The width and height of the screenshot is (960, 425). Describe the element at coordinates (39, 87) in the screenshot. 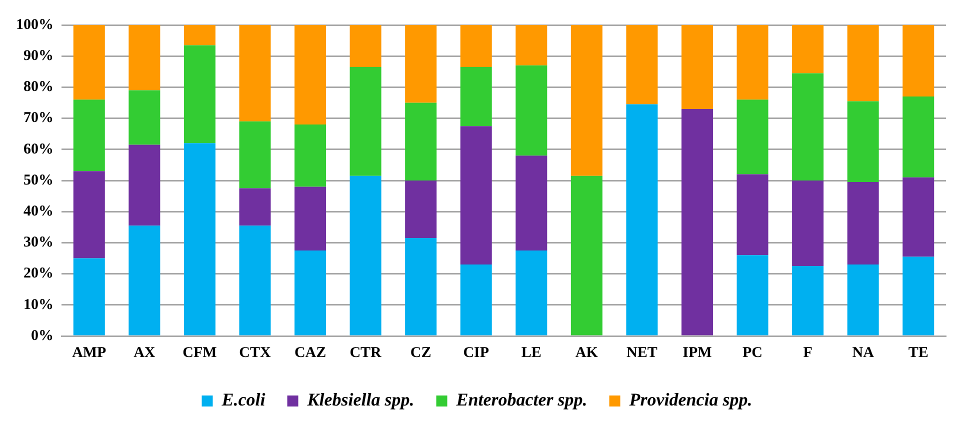

I see `y-tick-label: 80%` at that location.